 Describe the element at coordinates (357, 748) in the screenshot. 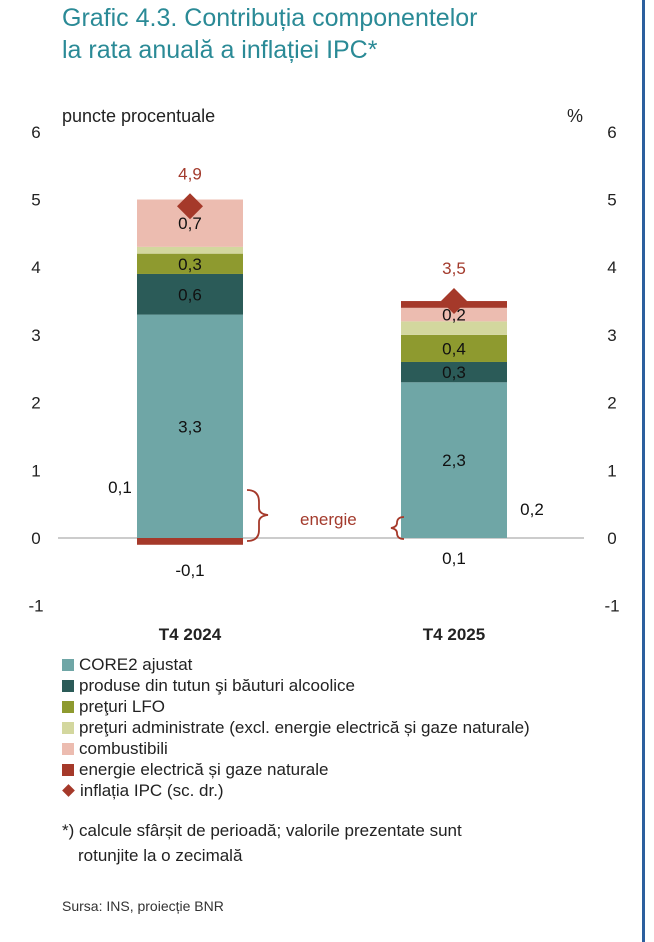

I see `legend-item: combustibili` at that location.